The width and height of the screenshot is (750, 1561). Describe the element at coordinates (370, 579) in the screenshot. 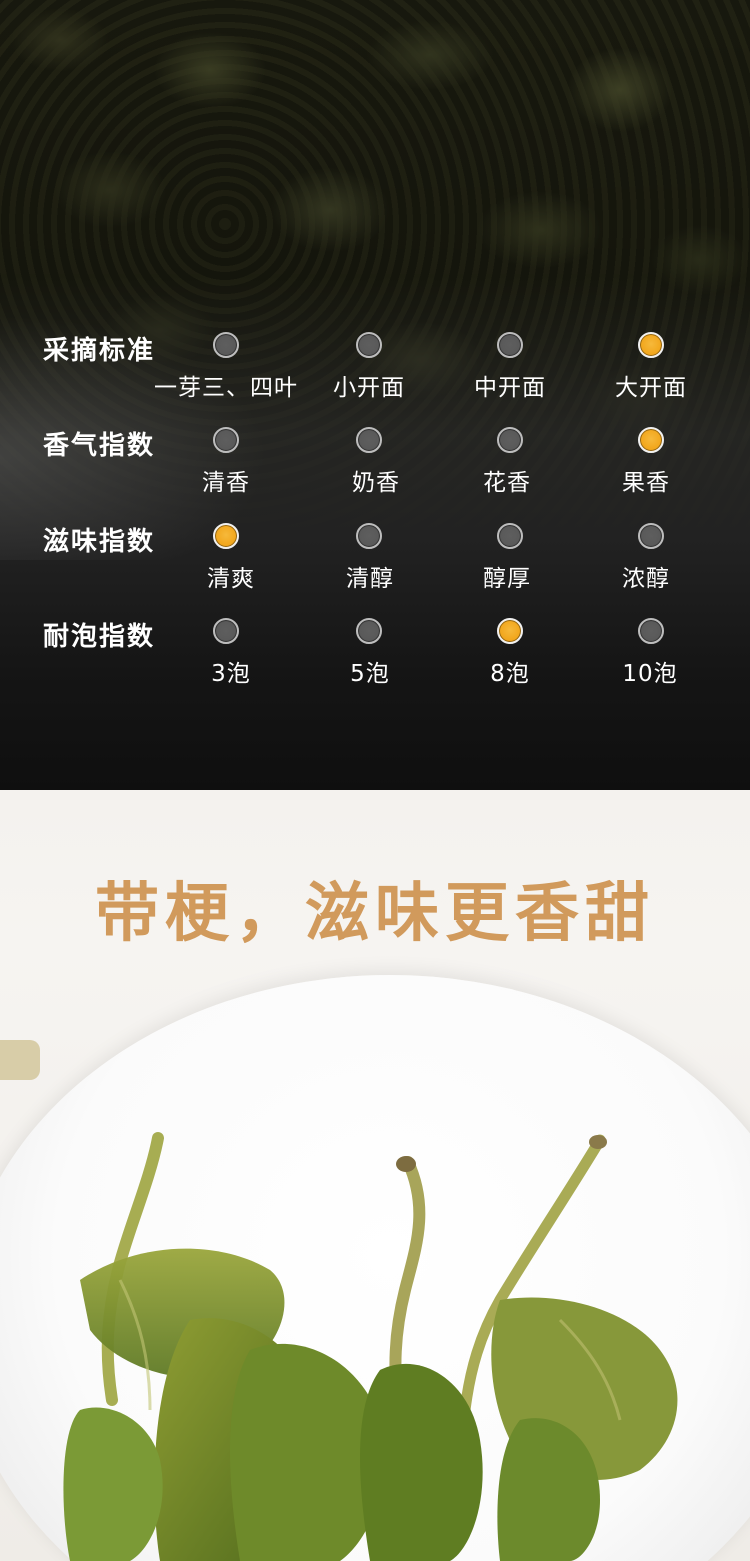

I see `option-label: 清醇` at that location.